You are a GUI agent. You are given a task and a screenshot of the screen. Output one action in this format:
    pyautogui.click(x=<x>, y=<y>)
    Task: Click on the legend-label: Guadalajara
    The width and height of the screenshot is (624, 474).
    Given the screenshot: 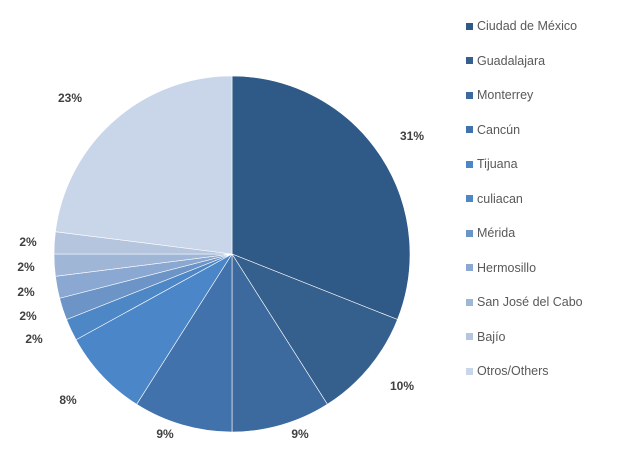 What is the action you would take?
    pyautogui.click(x=511, y=60)
    